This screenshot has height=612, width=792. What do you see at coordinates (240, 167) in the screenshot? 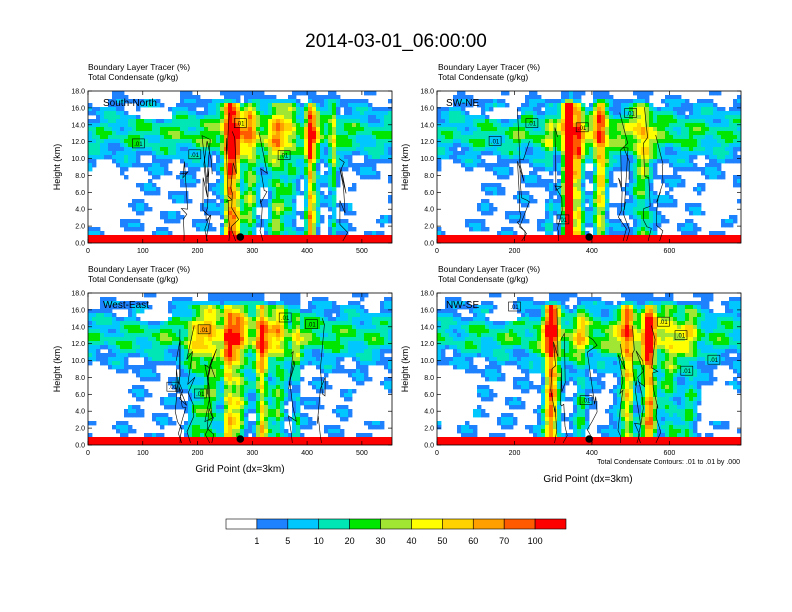
I see `plot-frame` at bounding box center [240, 167].